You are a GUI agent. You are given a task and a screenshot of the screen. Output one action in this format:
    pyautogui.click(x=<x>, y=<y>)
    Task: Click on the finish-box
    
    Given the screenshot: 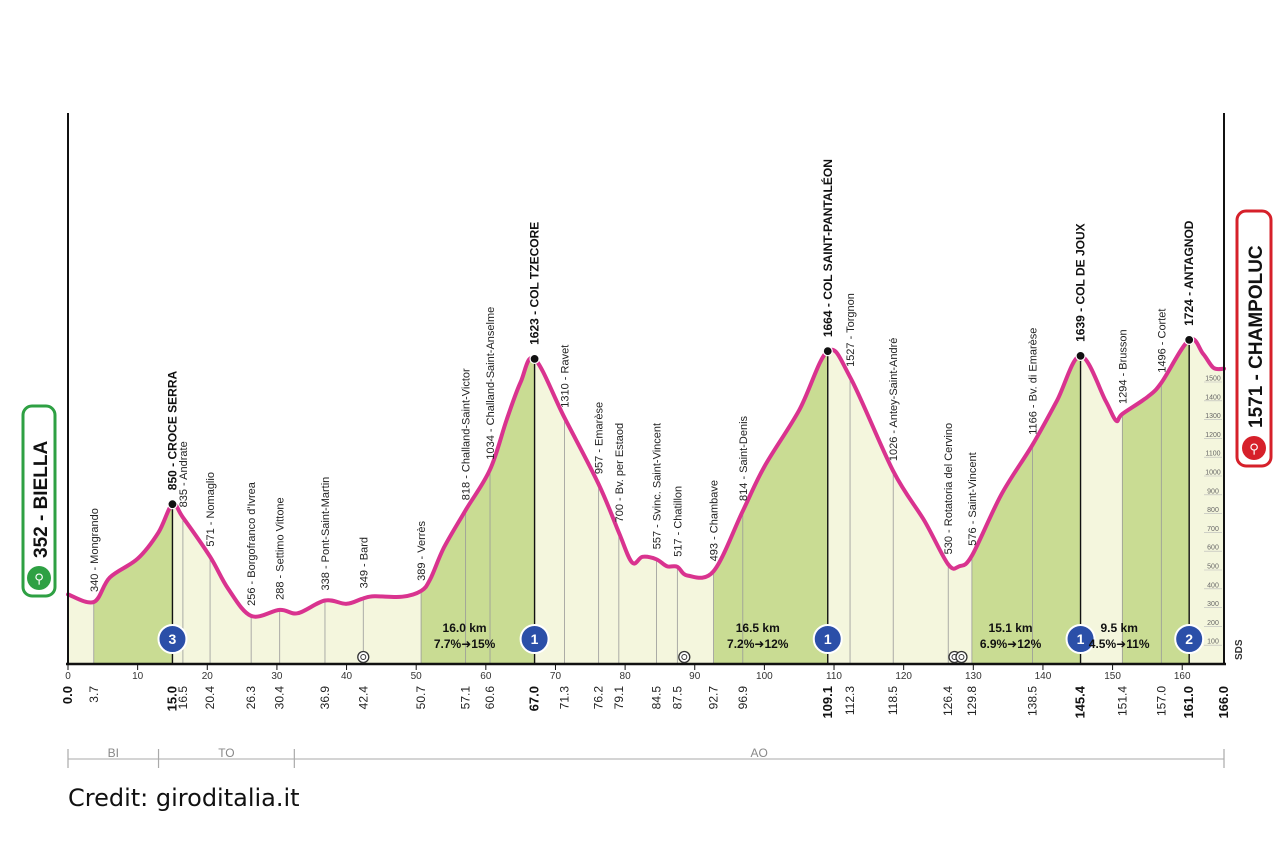 What is the action you would take?
    pyautogui.click(x=1254, y=338)
    